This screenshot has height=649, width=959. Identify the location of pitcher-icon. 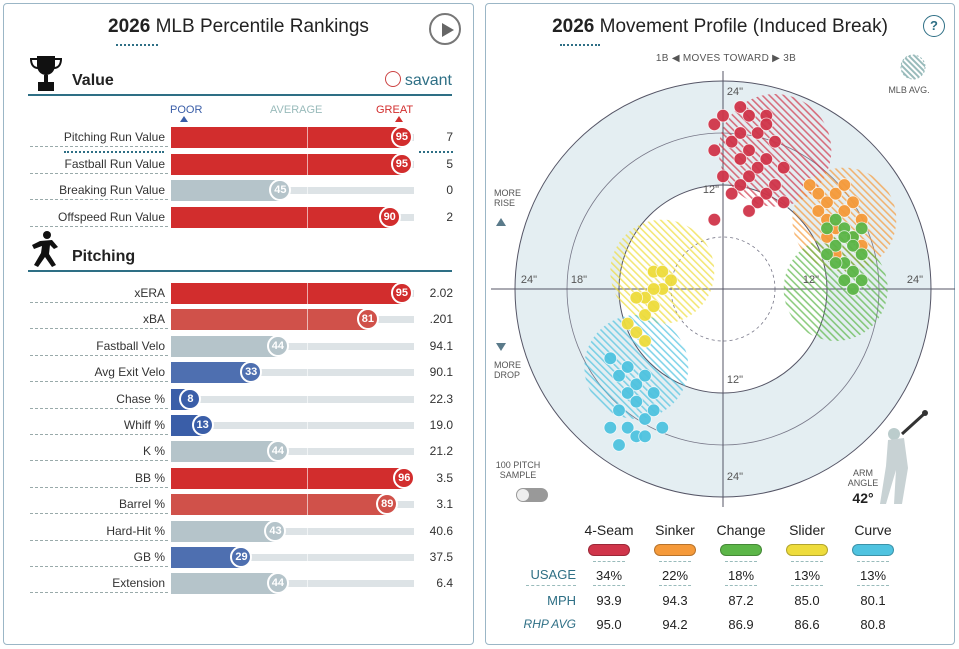
(45, 249).